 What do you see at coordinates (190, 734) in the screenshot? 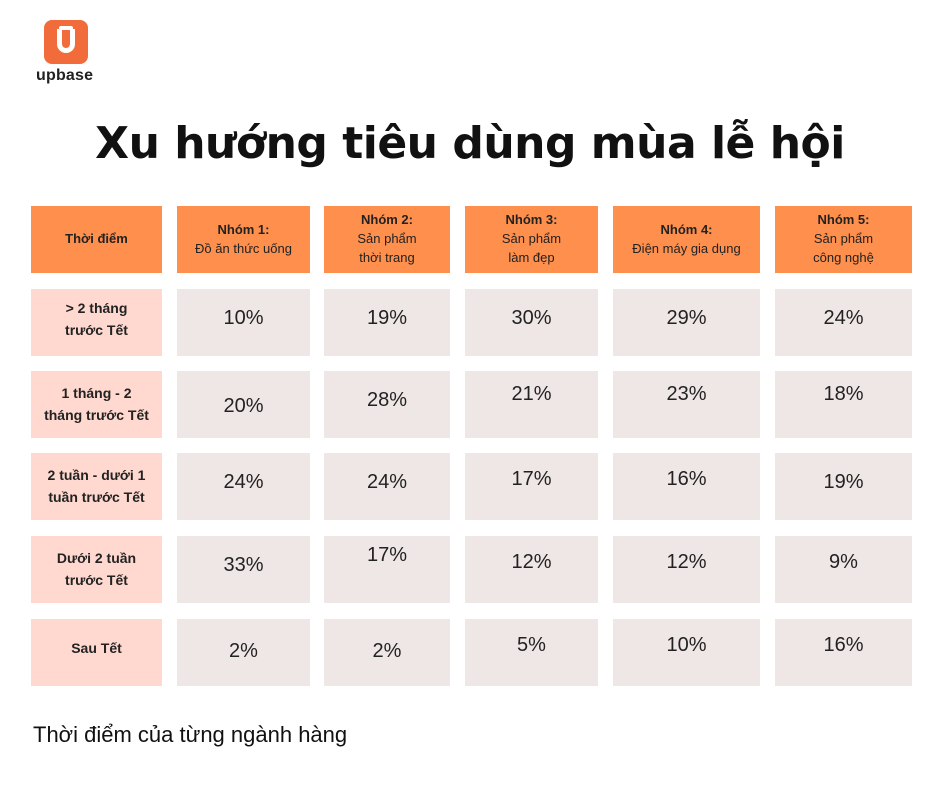
I see `caption: Thời điểm của từng ngành hàng` at bounding box center [190, 734].